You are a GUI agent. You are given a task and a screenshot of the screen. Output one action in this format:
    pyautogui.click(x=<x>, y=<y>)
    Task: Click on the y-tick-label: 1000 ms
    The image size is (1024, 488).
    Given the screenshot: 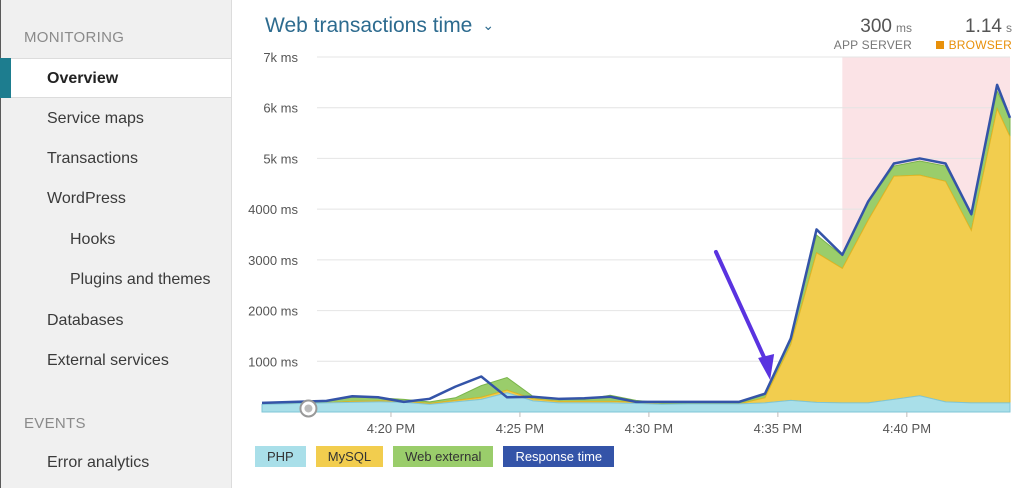 What is the action you would take?
    pyautogui.click(x=273, y=361)
    